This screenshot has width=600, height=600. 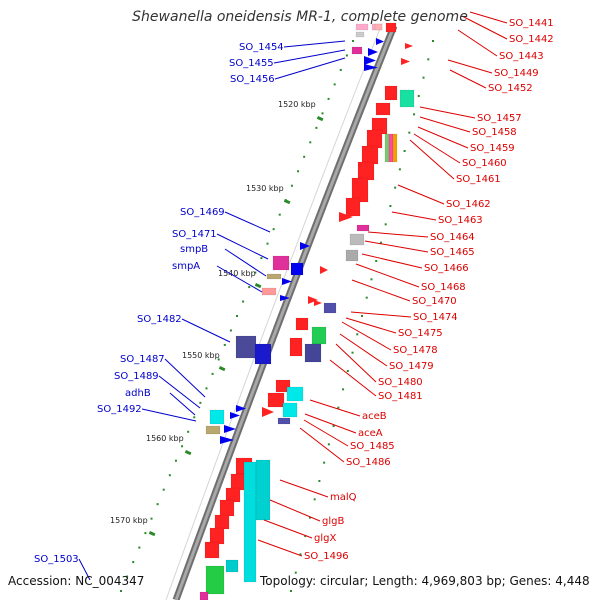 I want to click on forward-gene-label: adhB, so click(x=138, y=393).